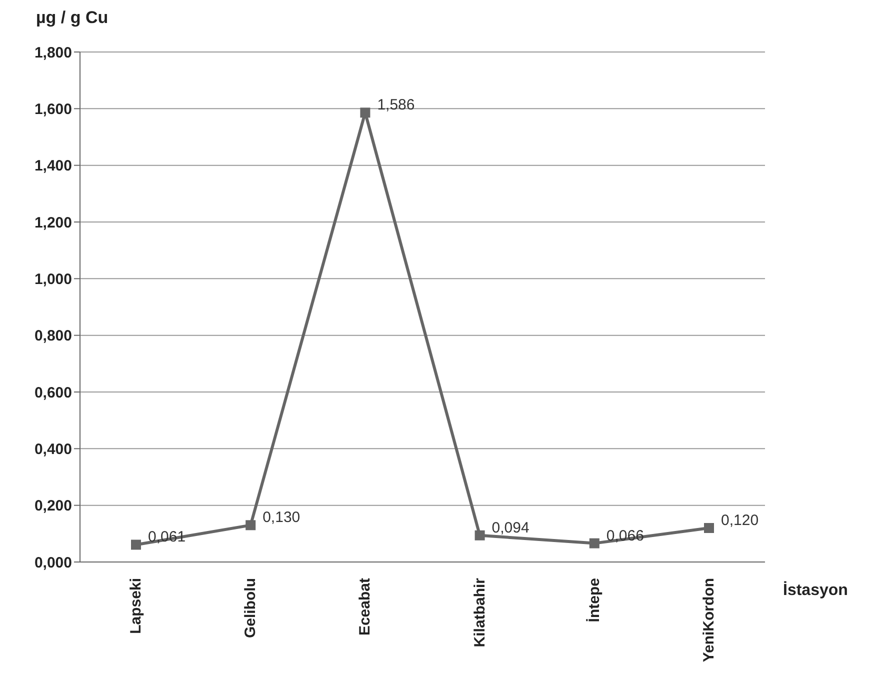  What do you see at coordinates (53, 336) in the screenshot?
I see `y-tick-label: 0,800` at bounding box center [53, 336].